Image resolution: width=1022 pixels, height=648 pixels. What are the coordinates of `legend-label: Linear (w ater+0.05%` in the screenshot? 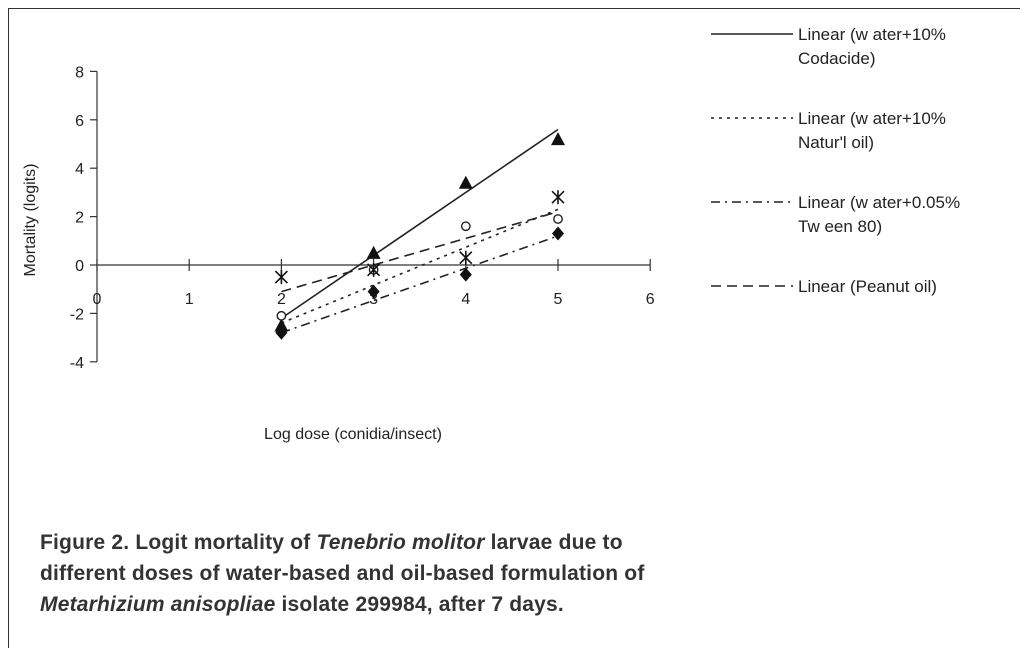 It's located at (879, 202).